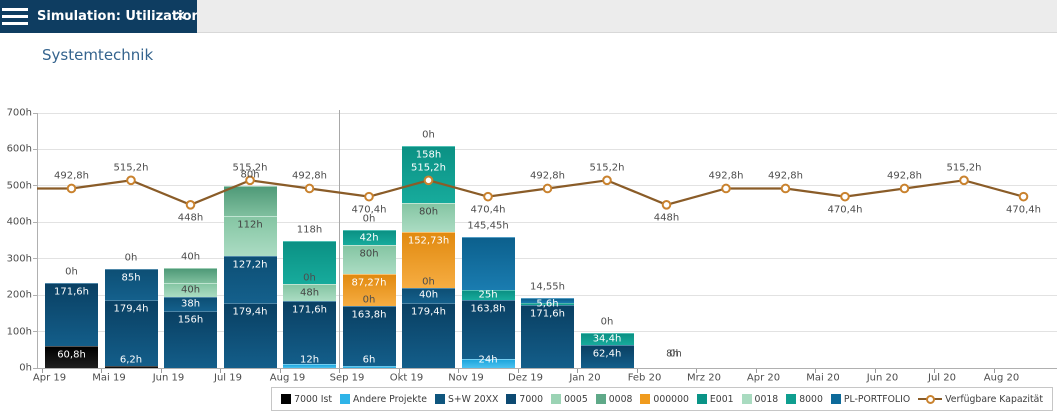 The height and width of the screenshot is (413, 1057). I want to click on gridline, so click(547, 222).